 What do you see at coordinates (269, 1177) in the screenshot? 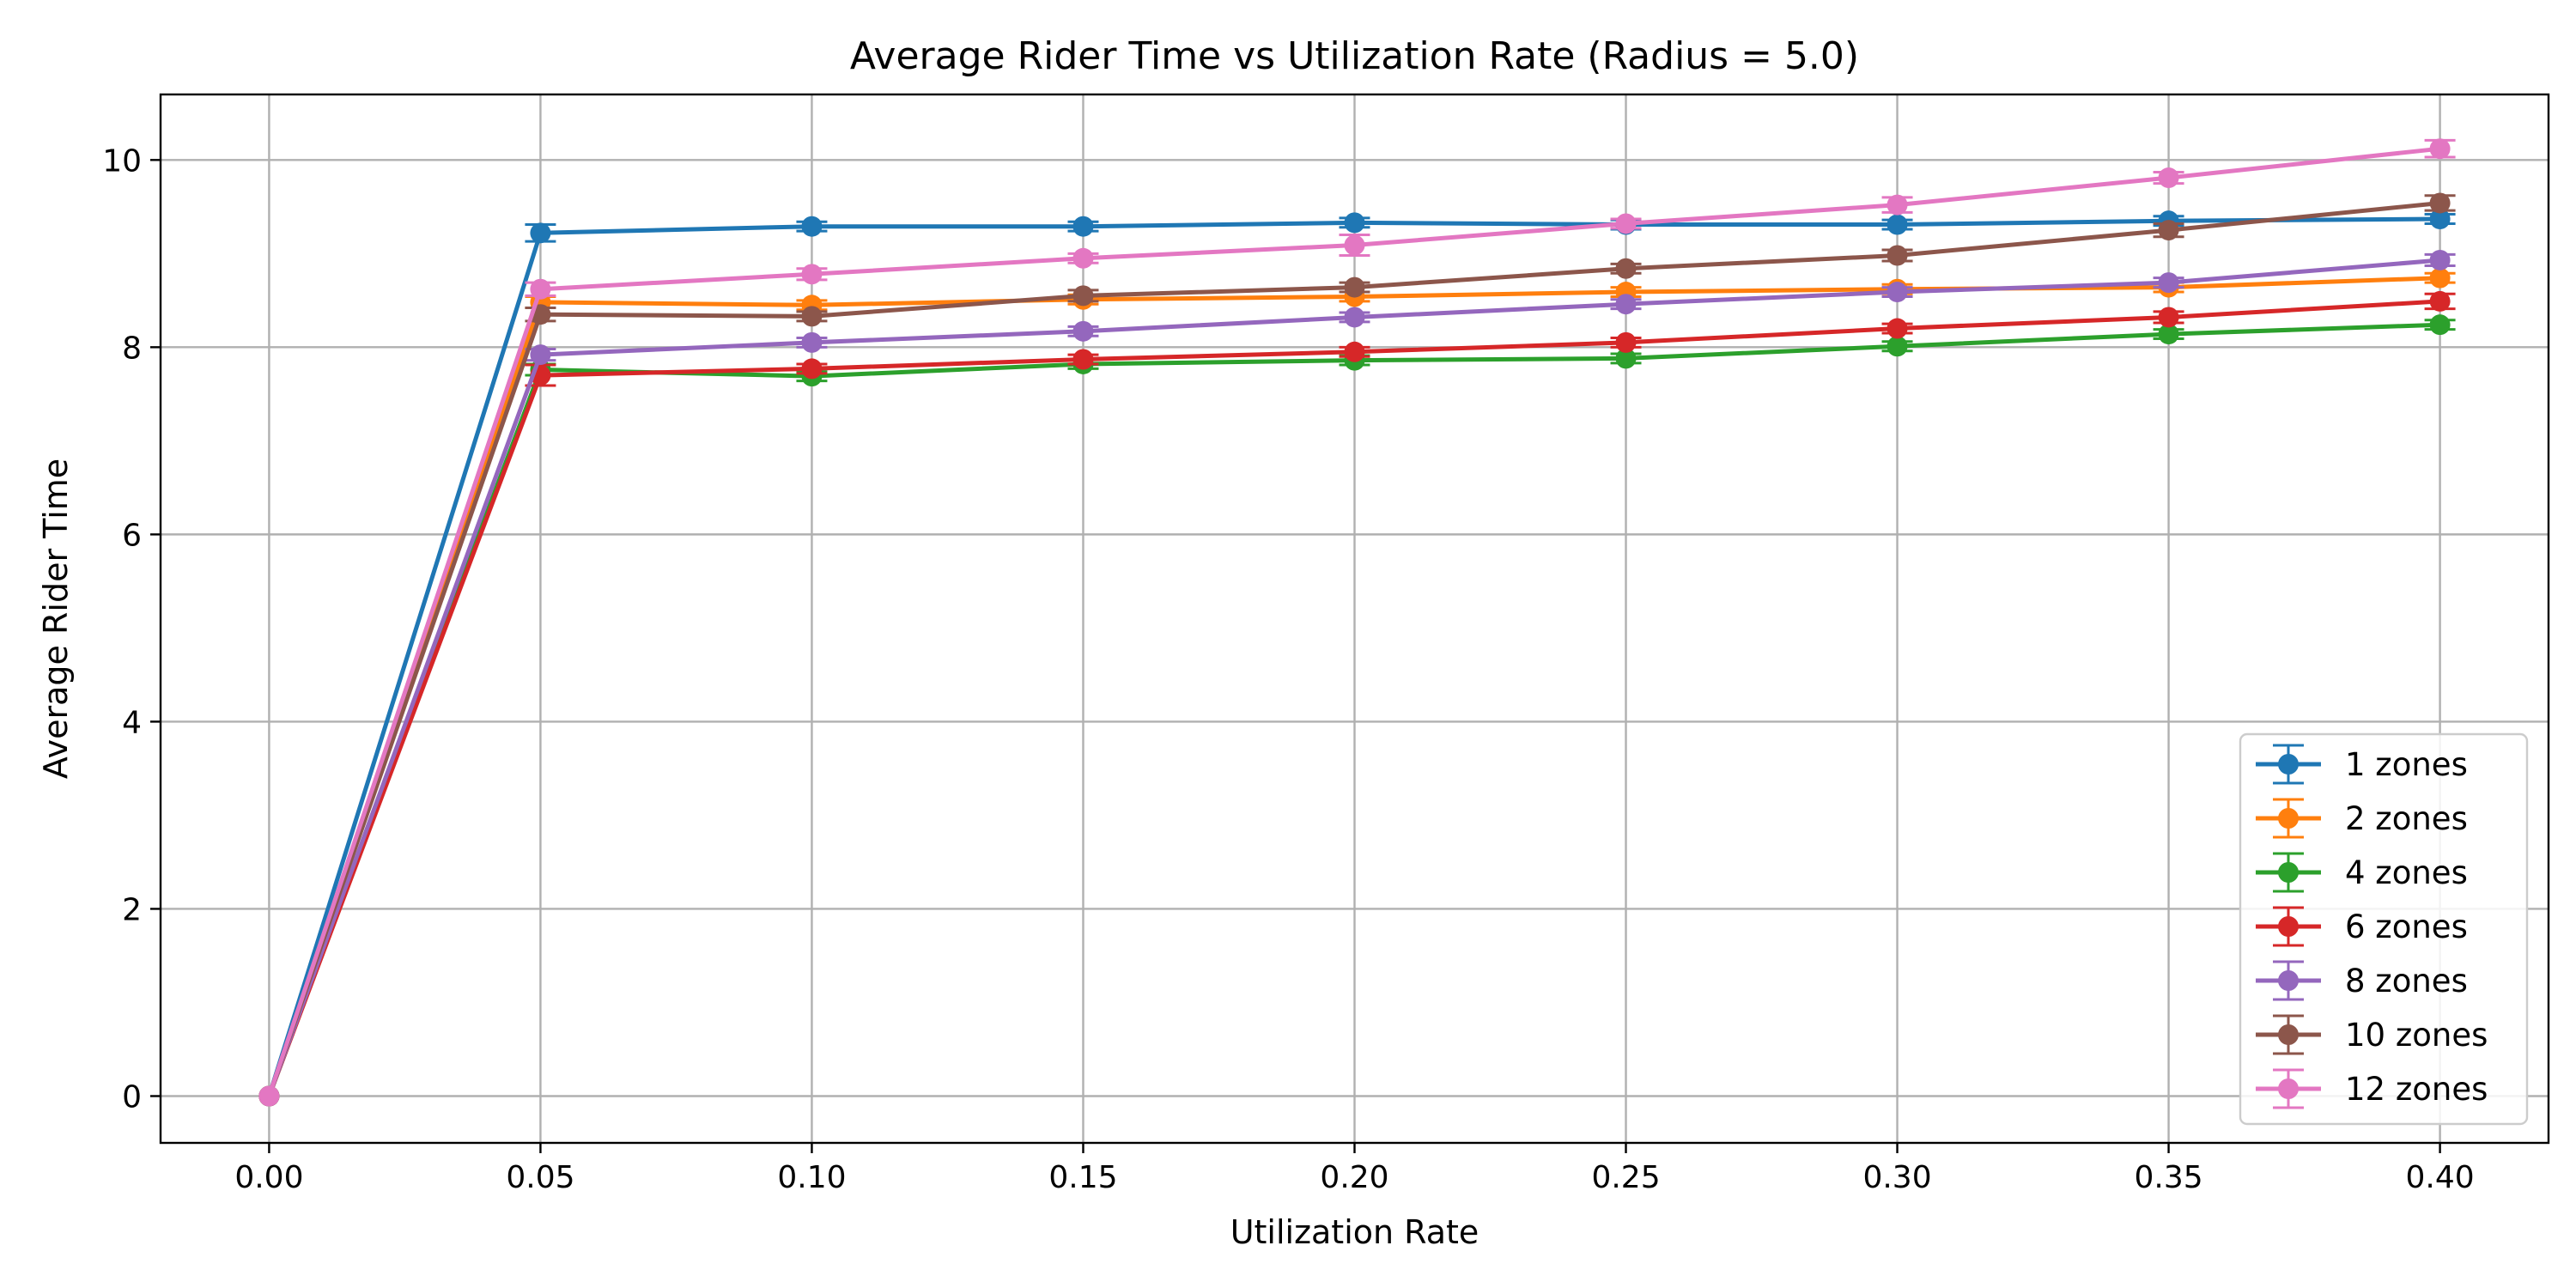
I see `x-tick-label: 0.00` at bounding box center [269, 1177].